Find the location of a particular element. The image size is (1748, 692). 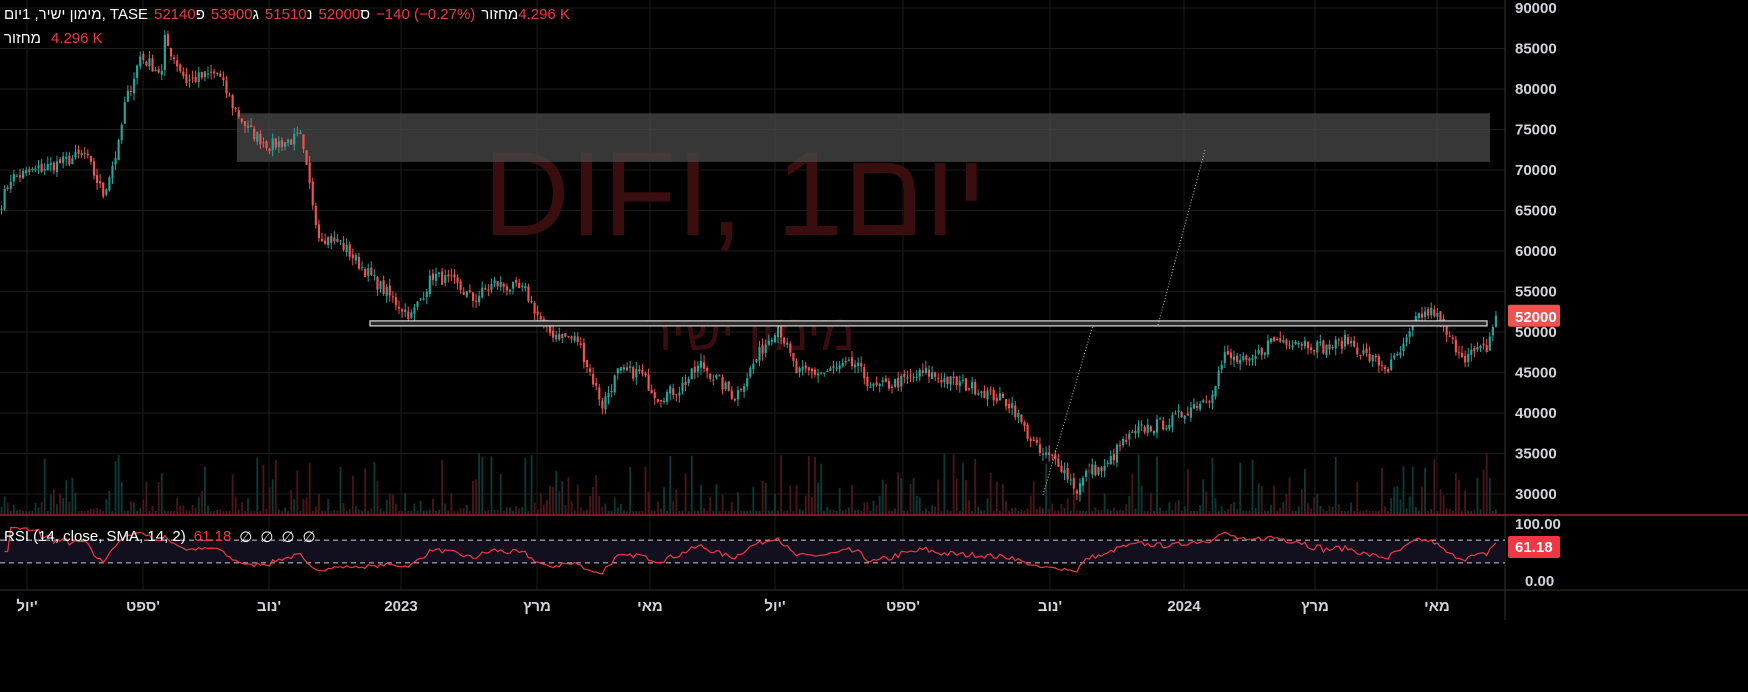

rsi-extra: ∅ is located at coordinates (288, 537).